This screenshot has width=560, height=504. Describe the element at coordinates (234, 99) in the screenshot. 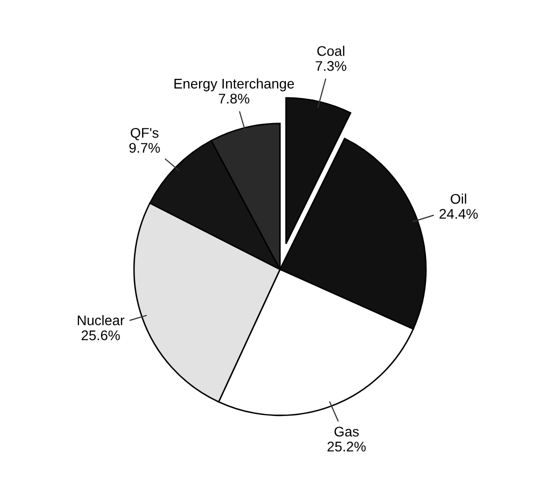

I see `data-label: 7.8%` at that location.